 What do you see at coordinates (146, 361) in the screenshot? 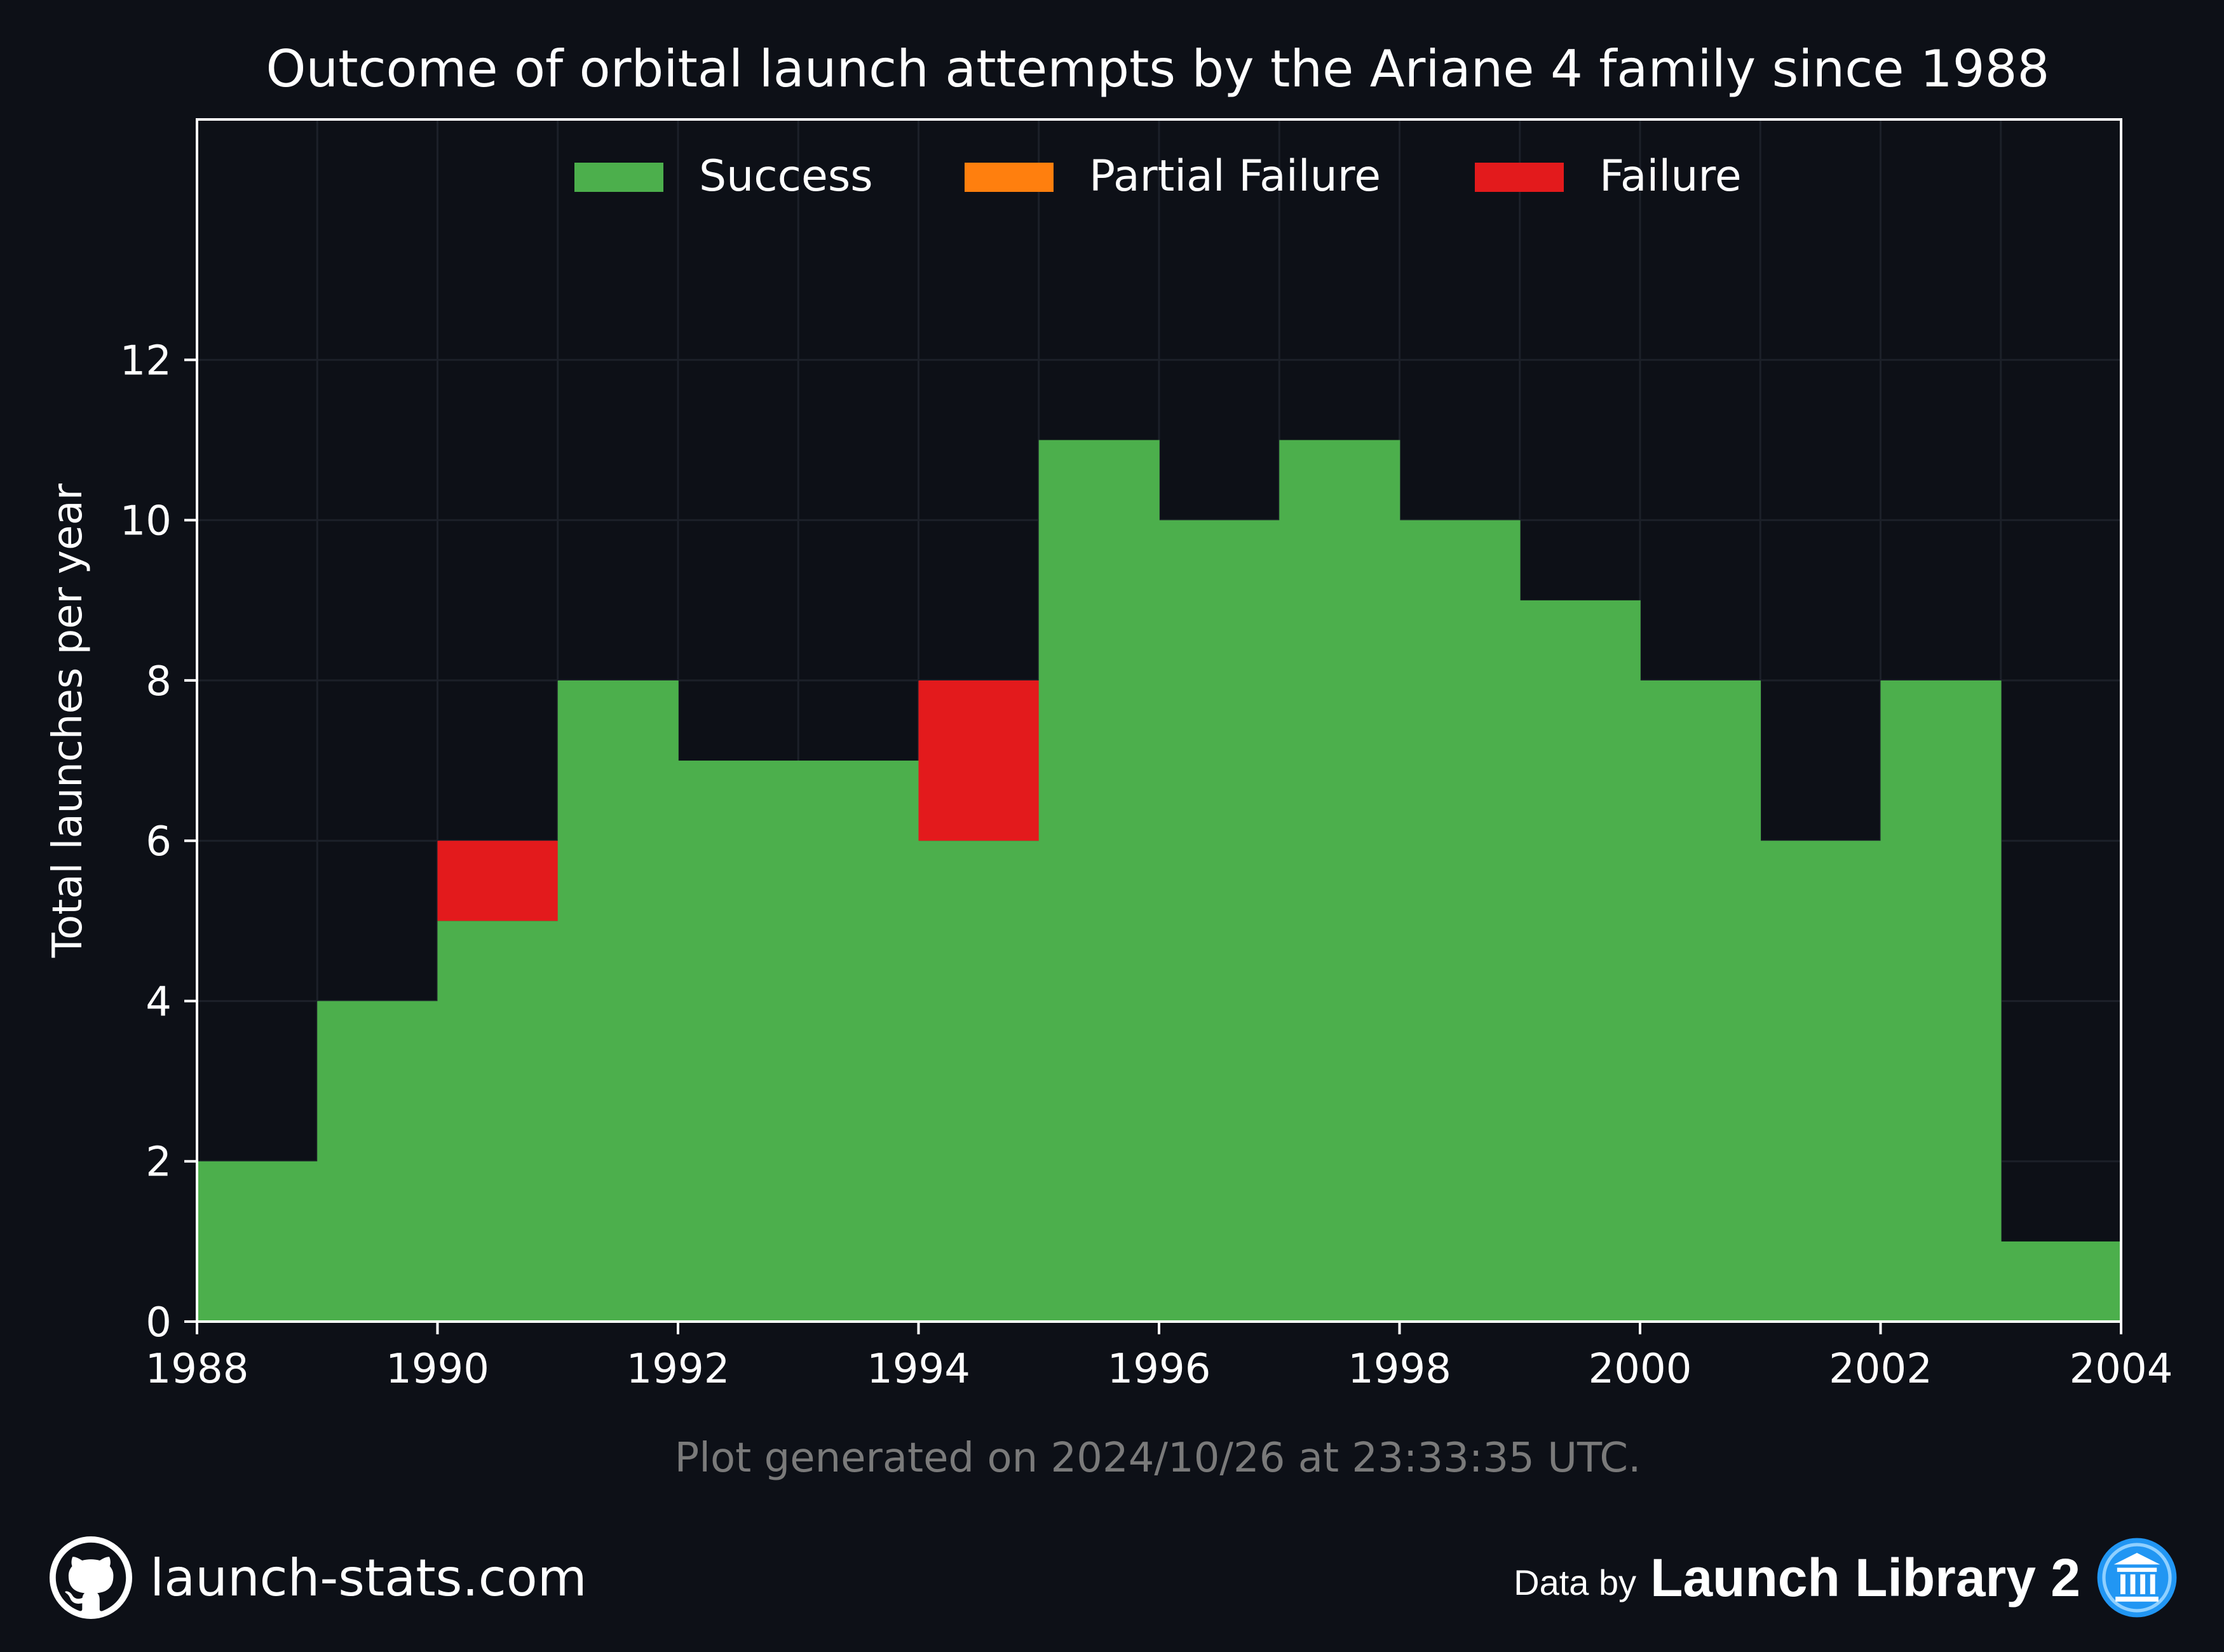
I see `y-tick-label: 12` at bounding box center [146, 361].